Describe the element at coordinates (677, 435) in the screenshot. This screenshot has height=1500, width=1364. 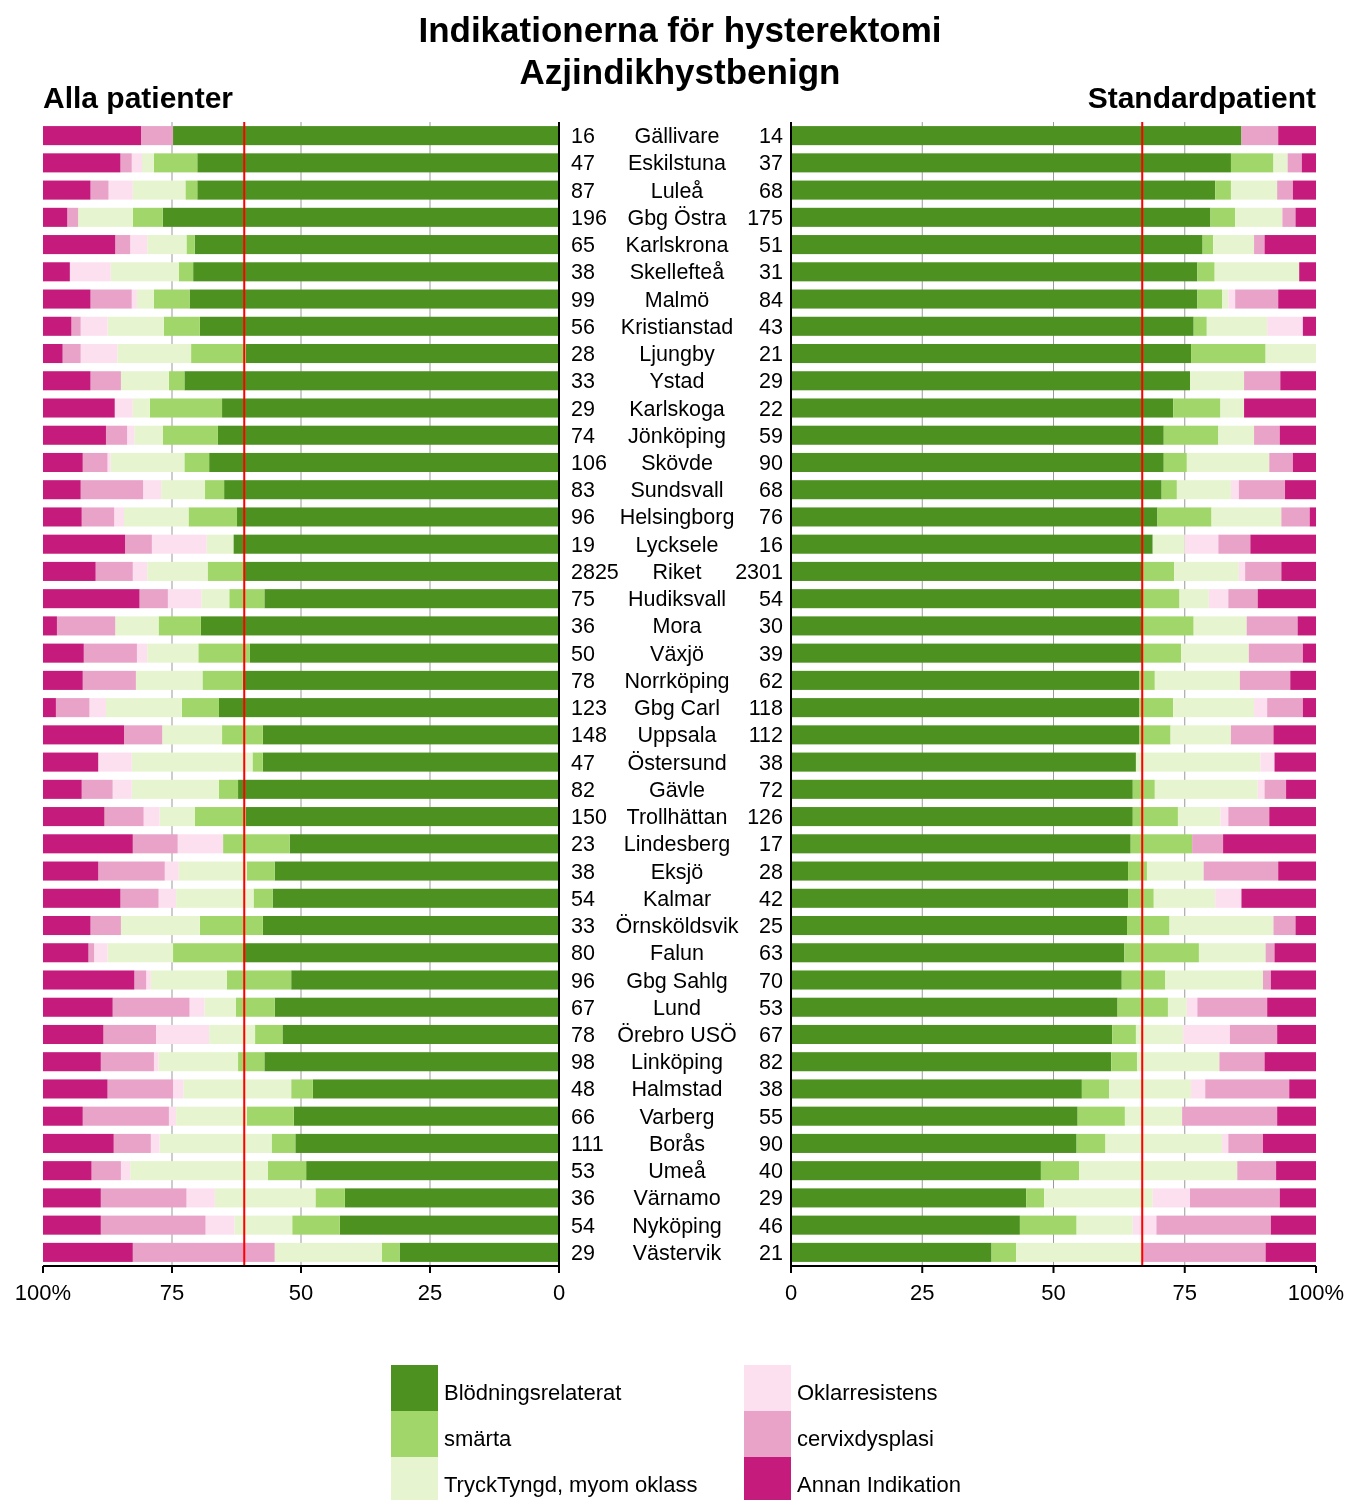
I see `text: Jönköping` at that location.